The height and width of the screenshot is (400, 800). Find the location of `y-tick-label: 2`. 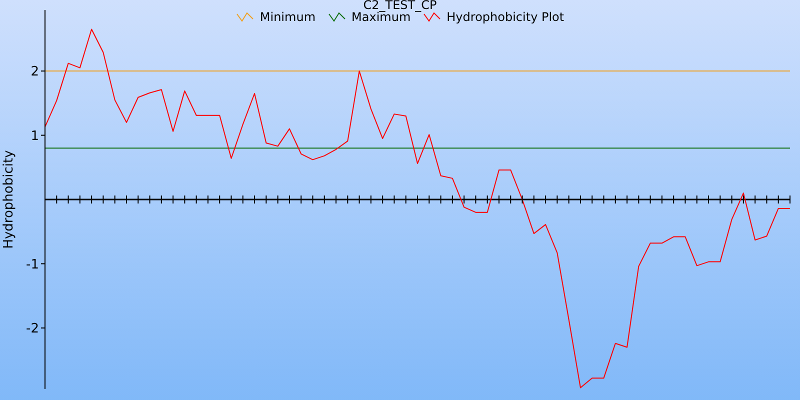

y-tick-label: 2 is located at coordinates (34, 72).